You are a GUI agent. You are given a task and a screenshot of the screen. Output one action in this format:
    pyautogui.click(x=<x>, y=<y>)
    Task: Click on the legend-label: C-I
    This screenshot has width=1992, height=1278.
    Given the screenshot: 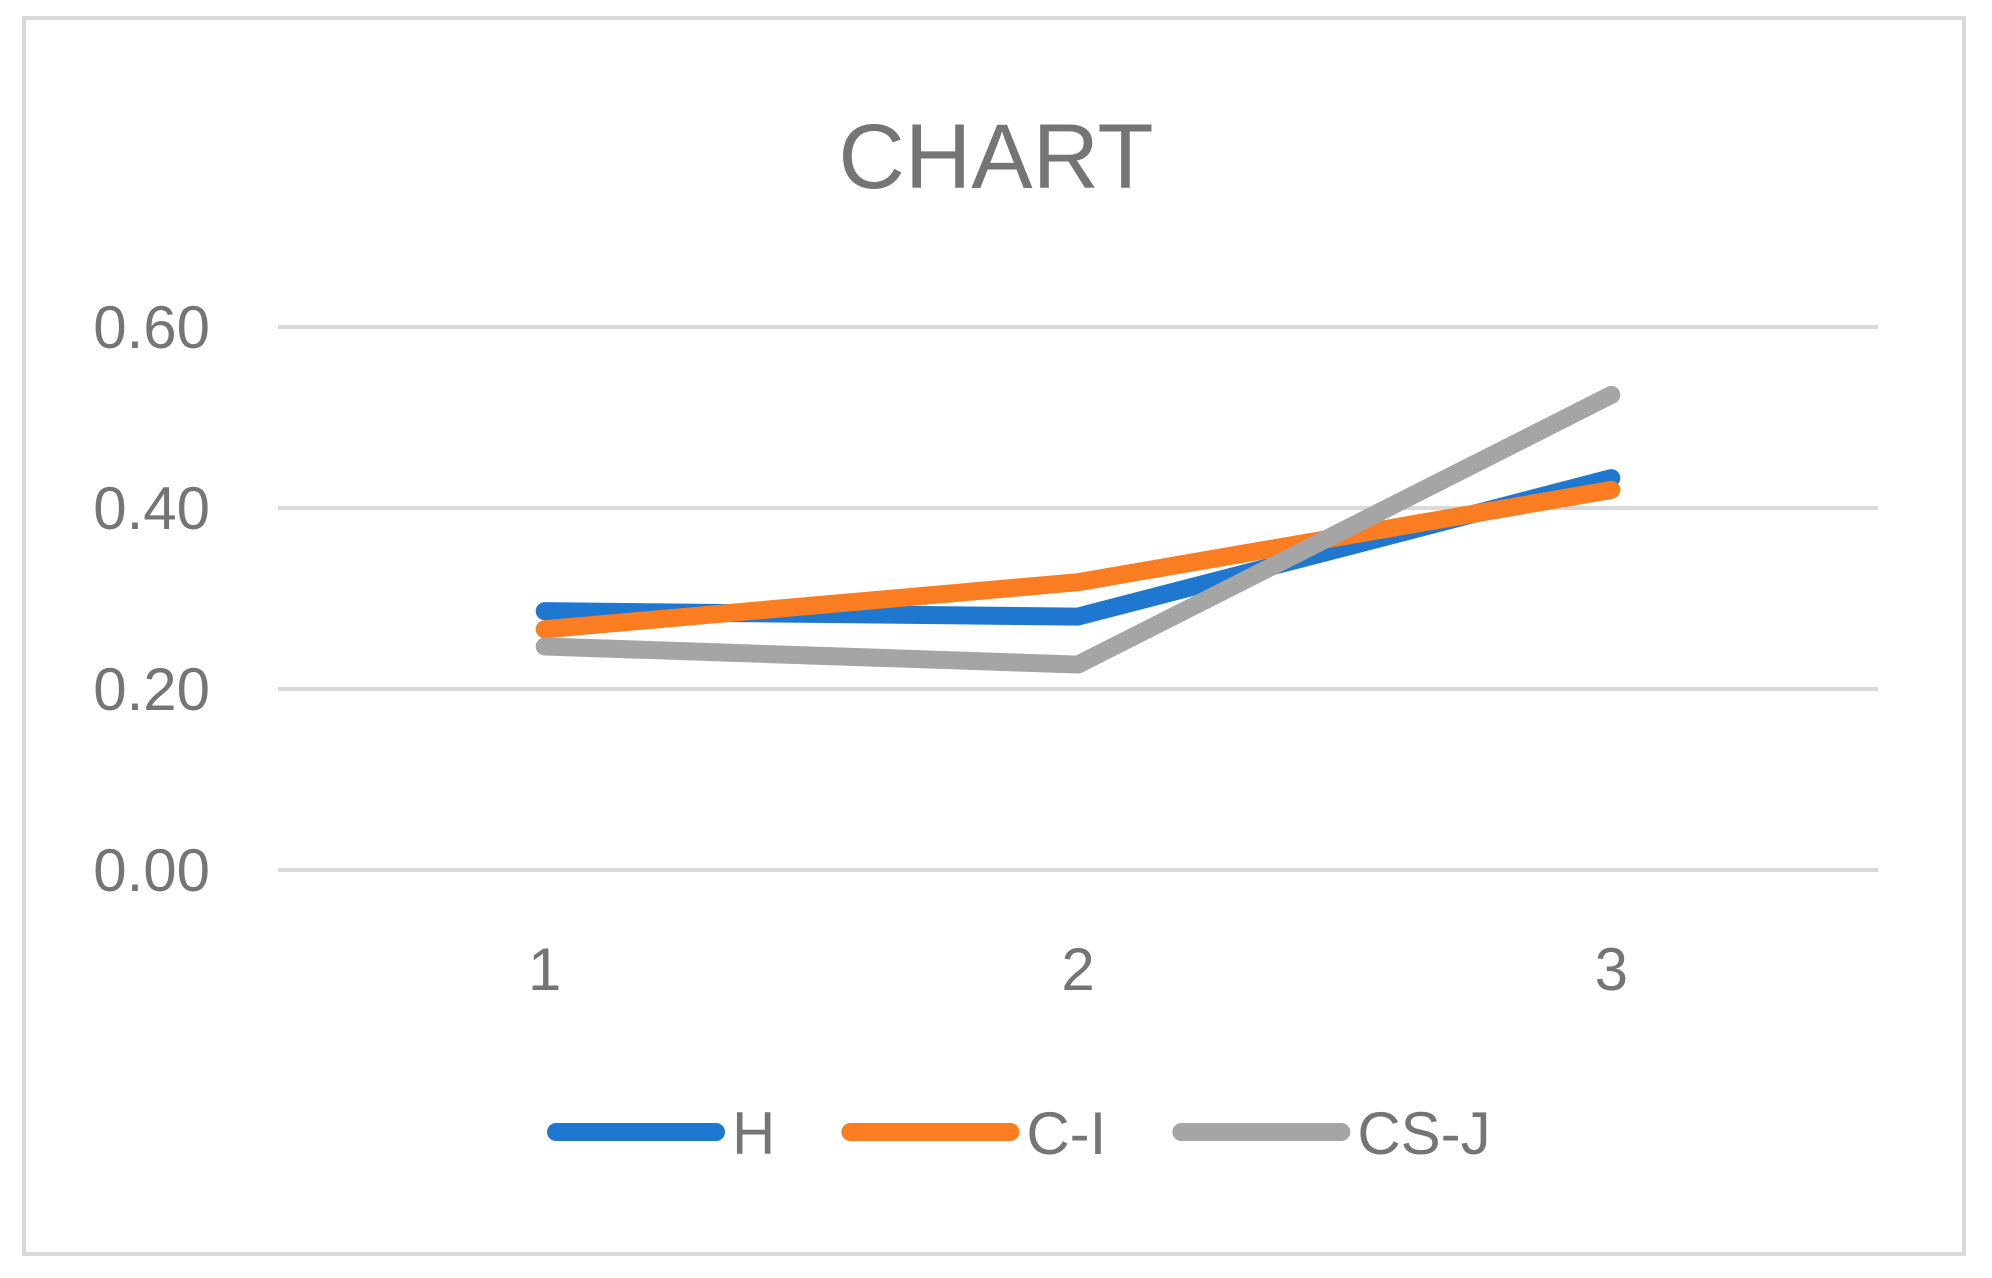 What is the action you would take?
    pyautogui.click(x=1066, y=1133)
    